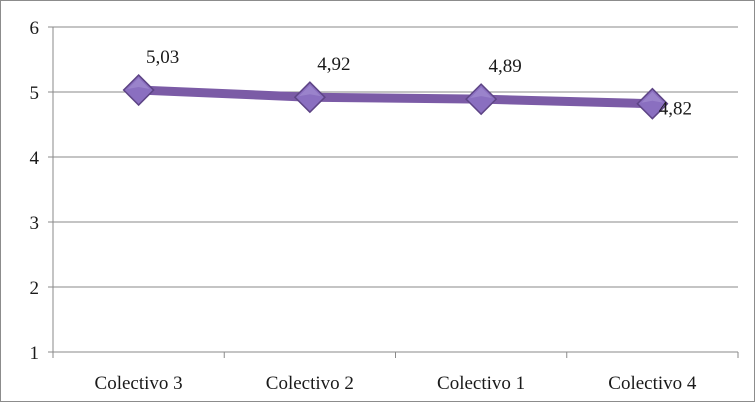  What do you see at coordinates (675, 109) in the screenshot?
I see `data-label-4: 4,82` at bounding box center [675, 109].